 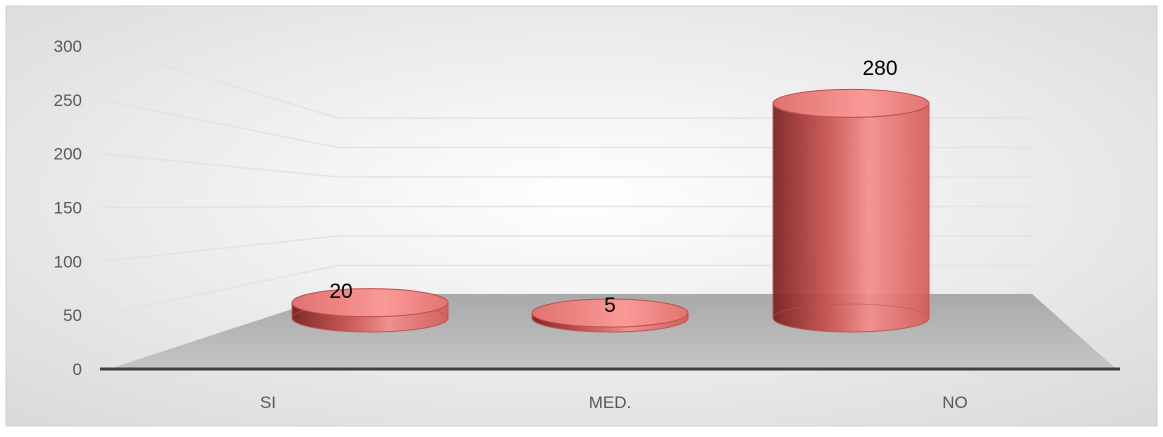 I want to click on y-axis-tick-labels: 0 50 100 150 200 250 300, so click(x=68, y=208).